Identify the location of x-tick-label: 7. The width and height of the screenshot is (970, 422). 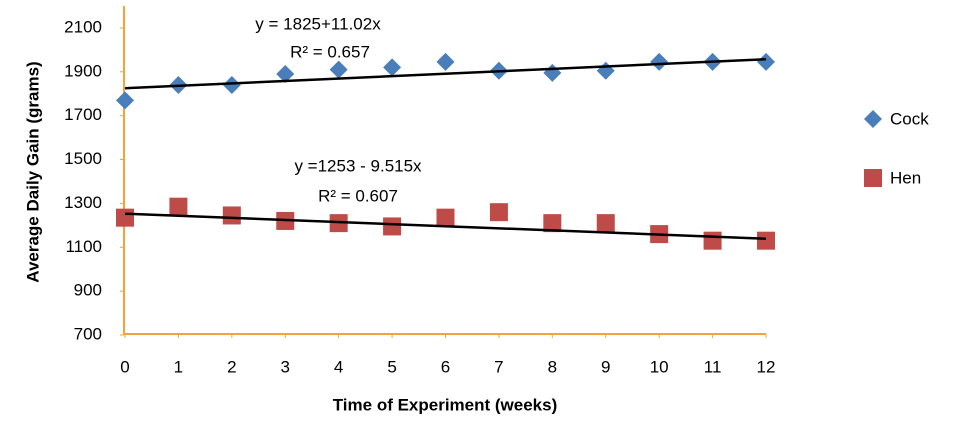
(498, 366).